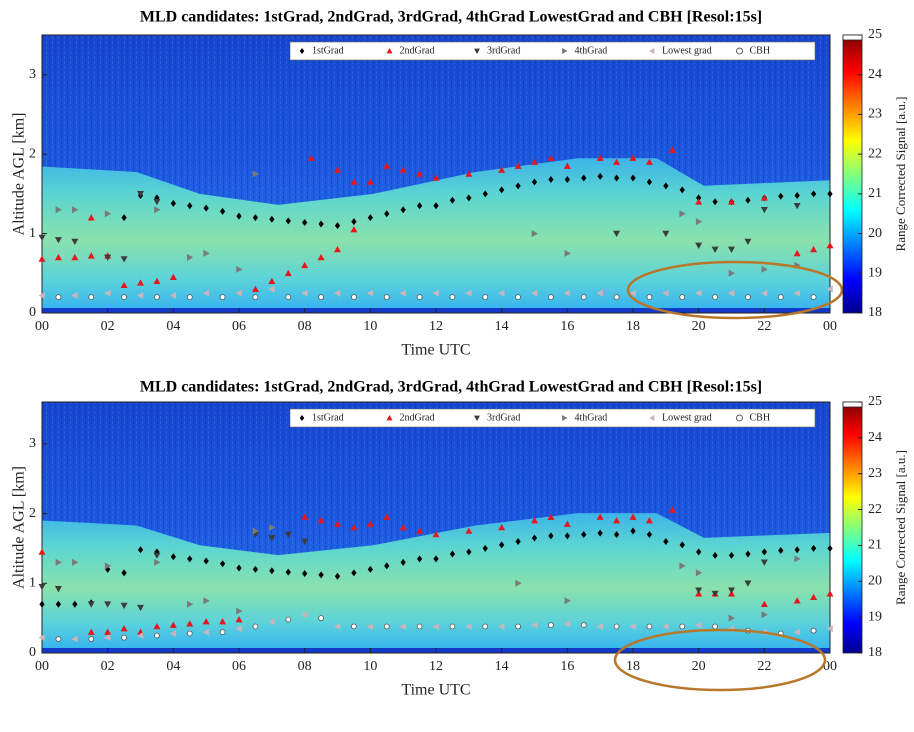 The image size is (914, 732). What do you see at coordinates (875, 312) in the screenshot?
I see `colorbar-tick-label: 18` at bounding box center [875, 312].